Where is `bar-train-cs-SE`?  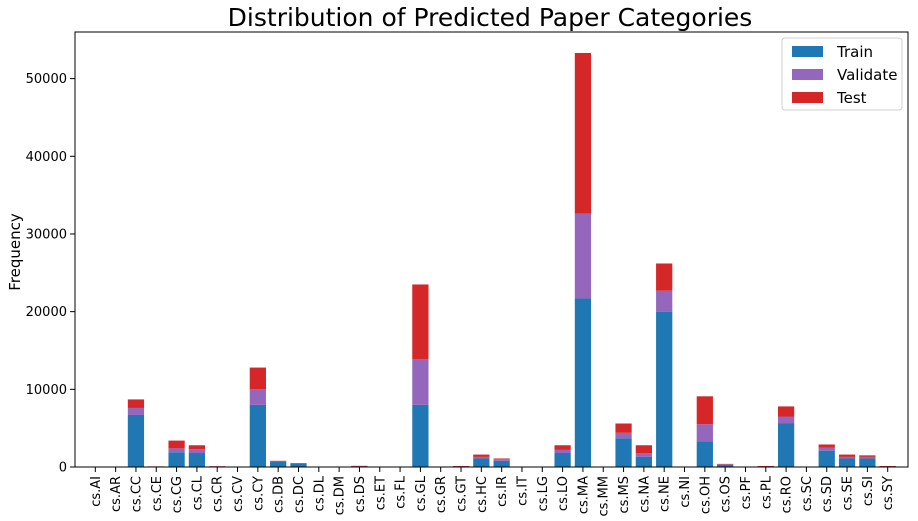 bar-train-cs-SE is located at coordinates (847, 462).